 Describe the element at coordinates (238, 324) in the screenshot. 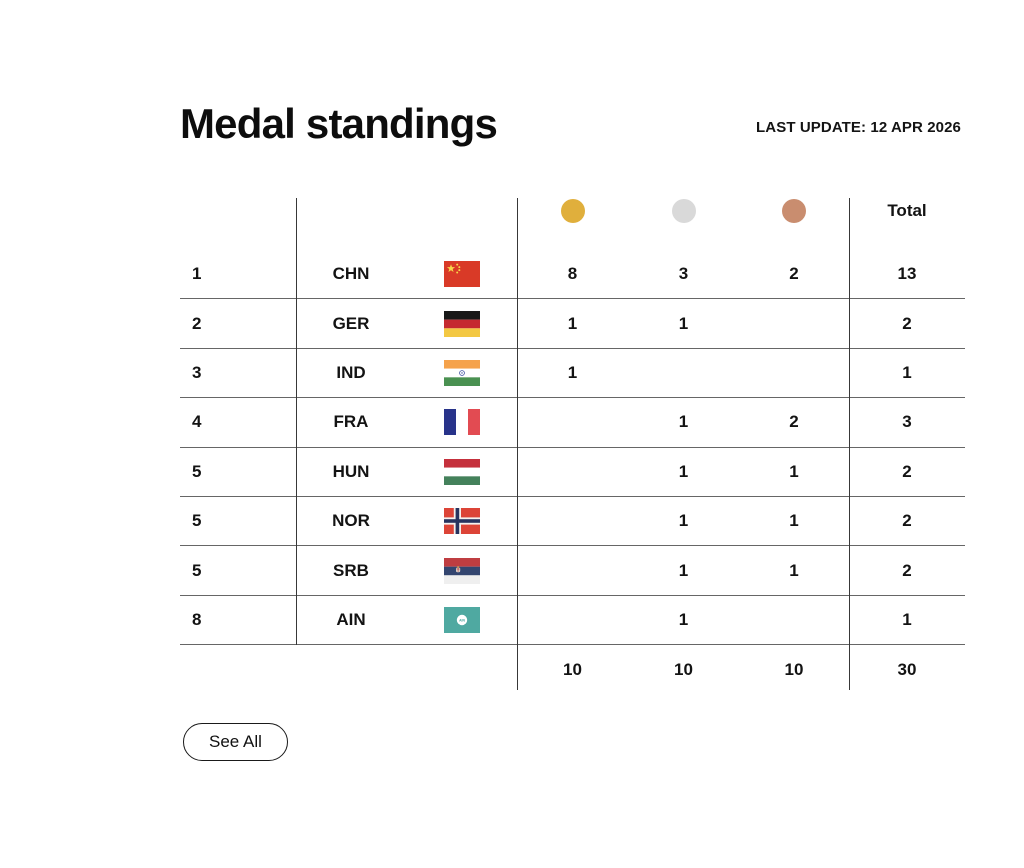

I see `rank-cell: 2` at that location.